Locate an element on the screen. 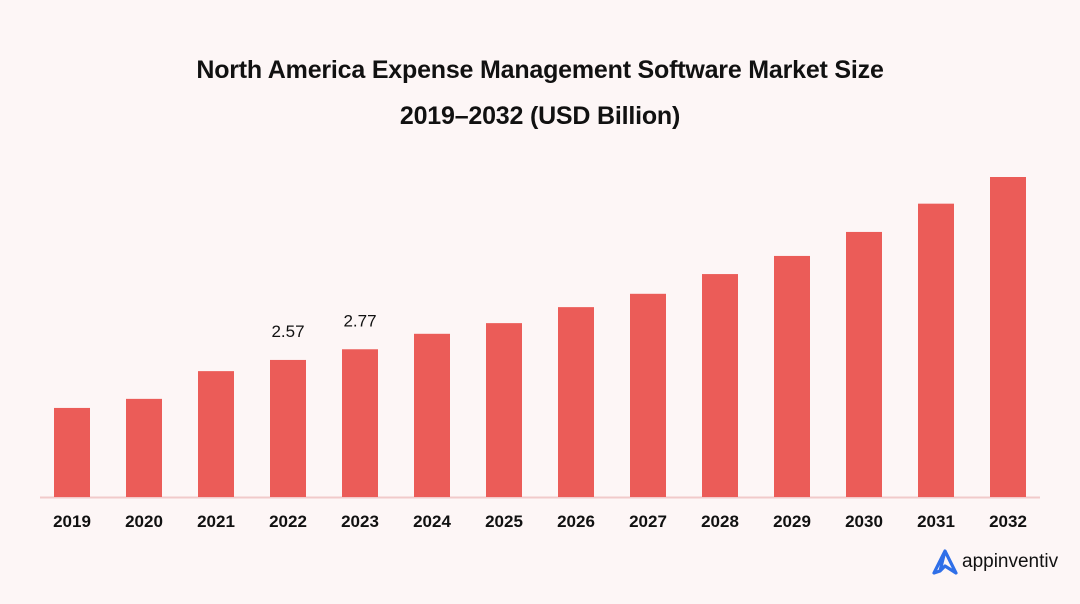 The image size is (1080, 604). bar-2023 is located at coordinates (360, 423).